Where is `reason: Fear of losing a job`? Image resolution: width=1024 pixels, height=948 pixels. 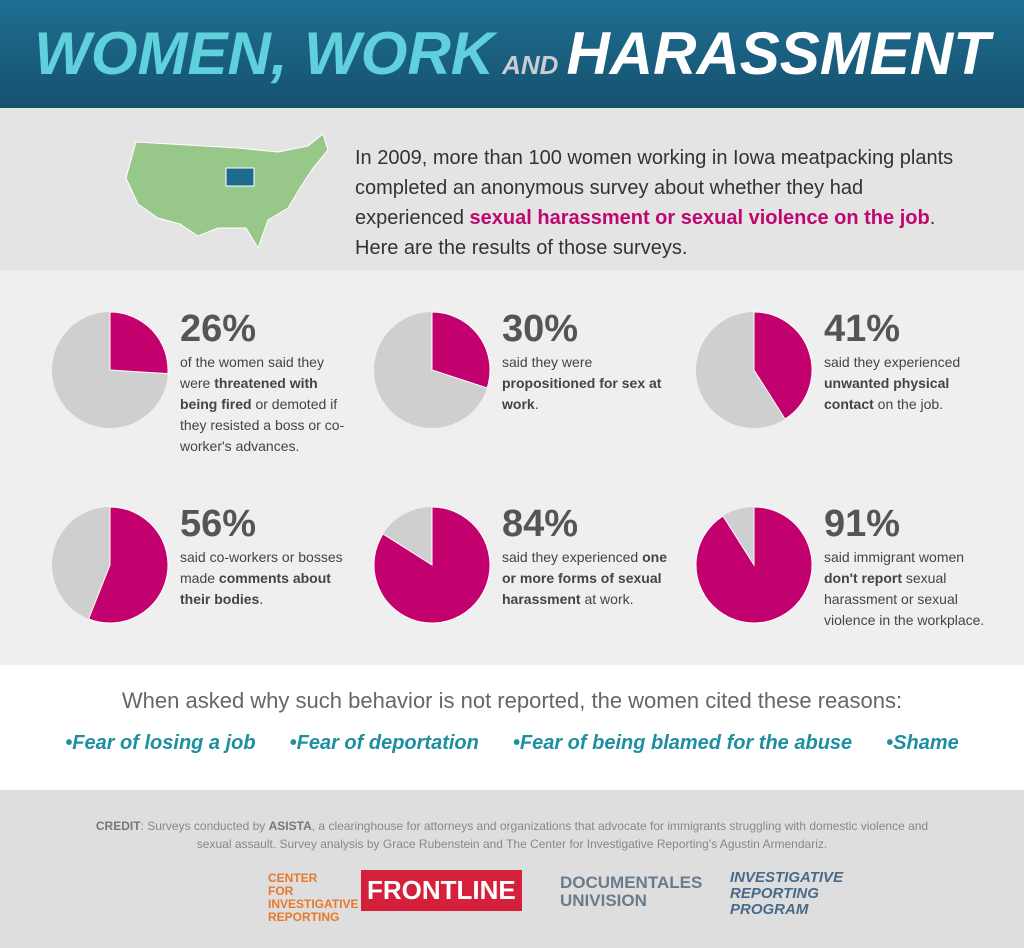 reason: Fear of losing a job is located at coordinates (160, 743).